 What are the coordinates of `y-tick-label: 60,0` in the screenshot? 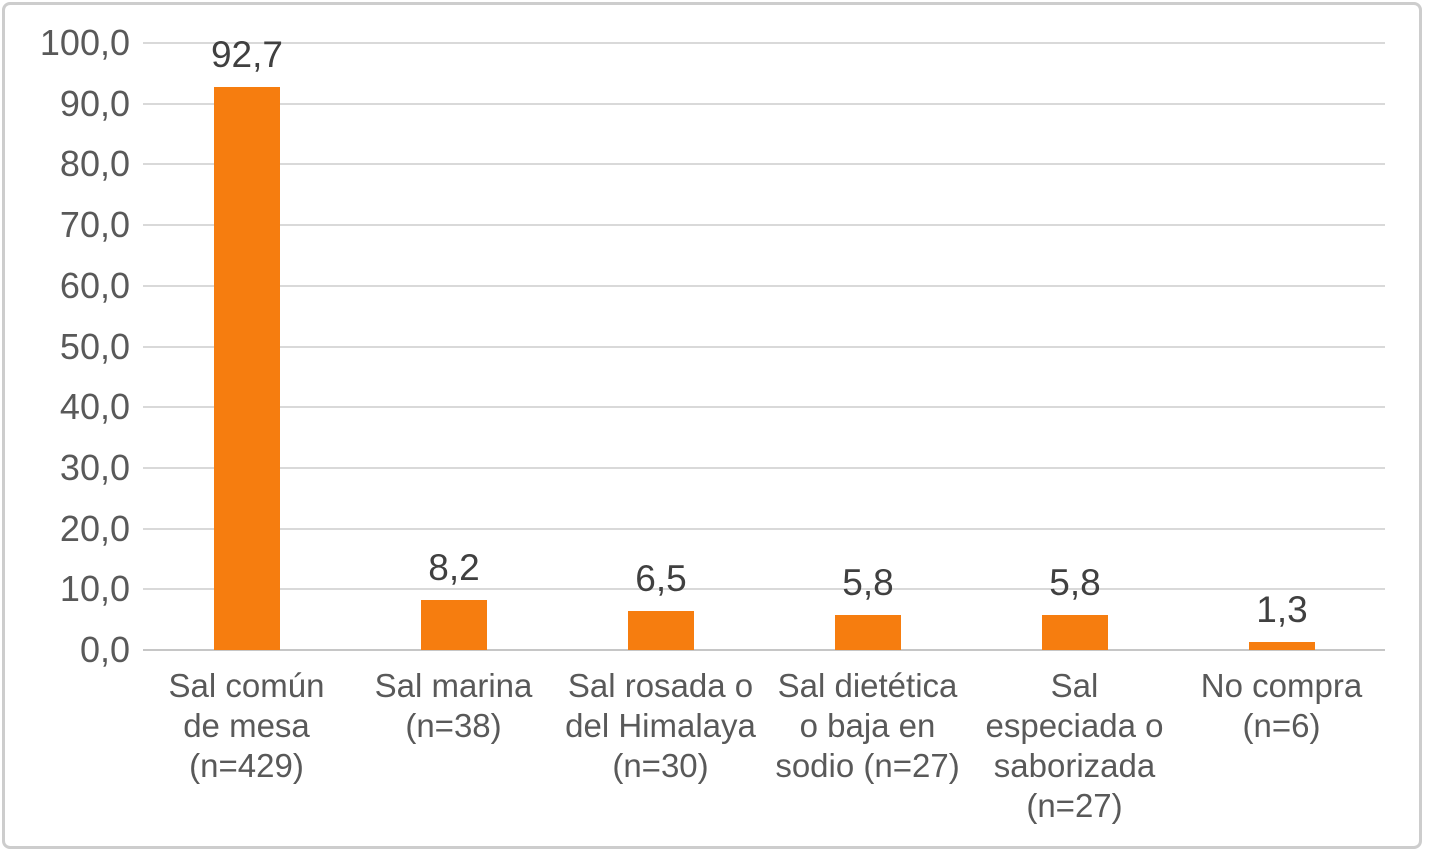 It's located at (94, 285).